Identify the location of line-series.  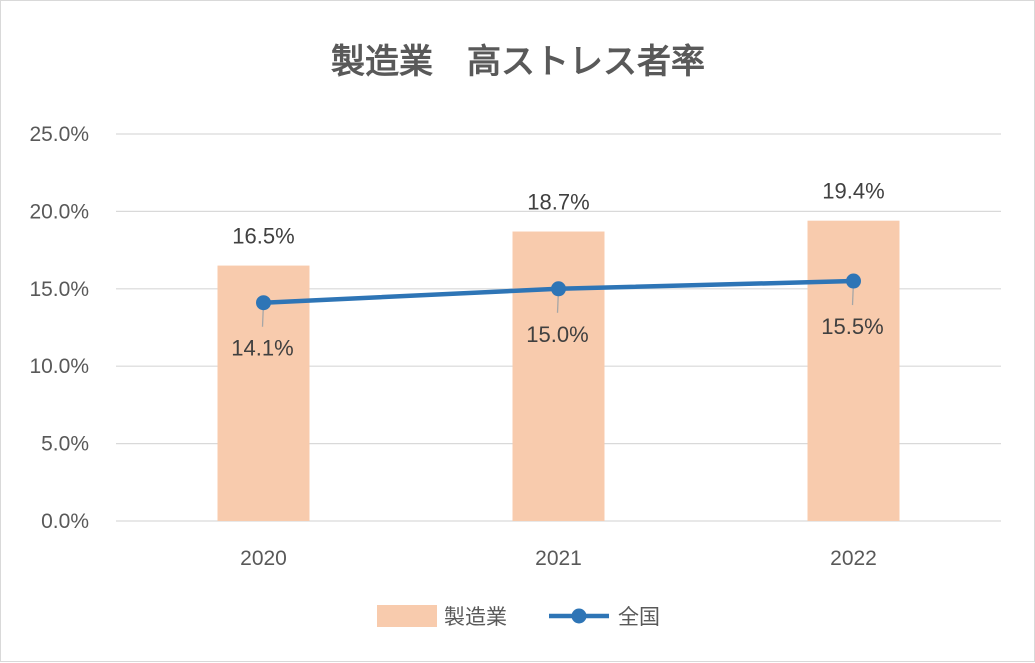
(558, 300).